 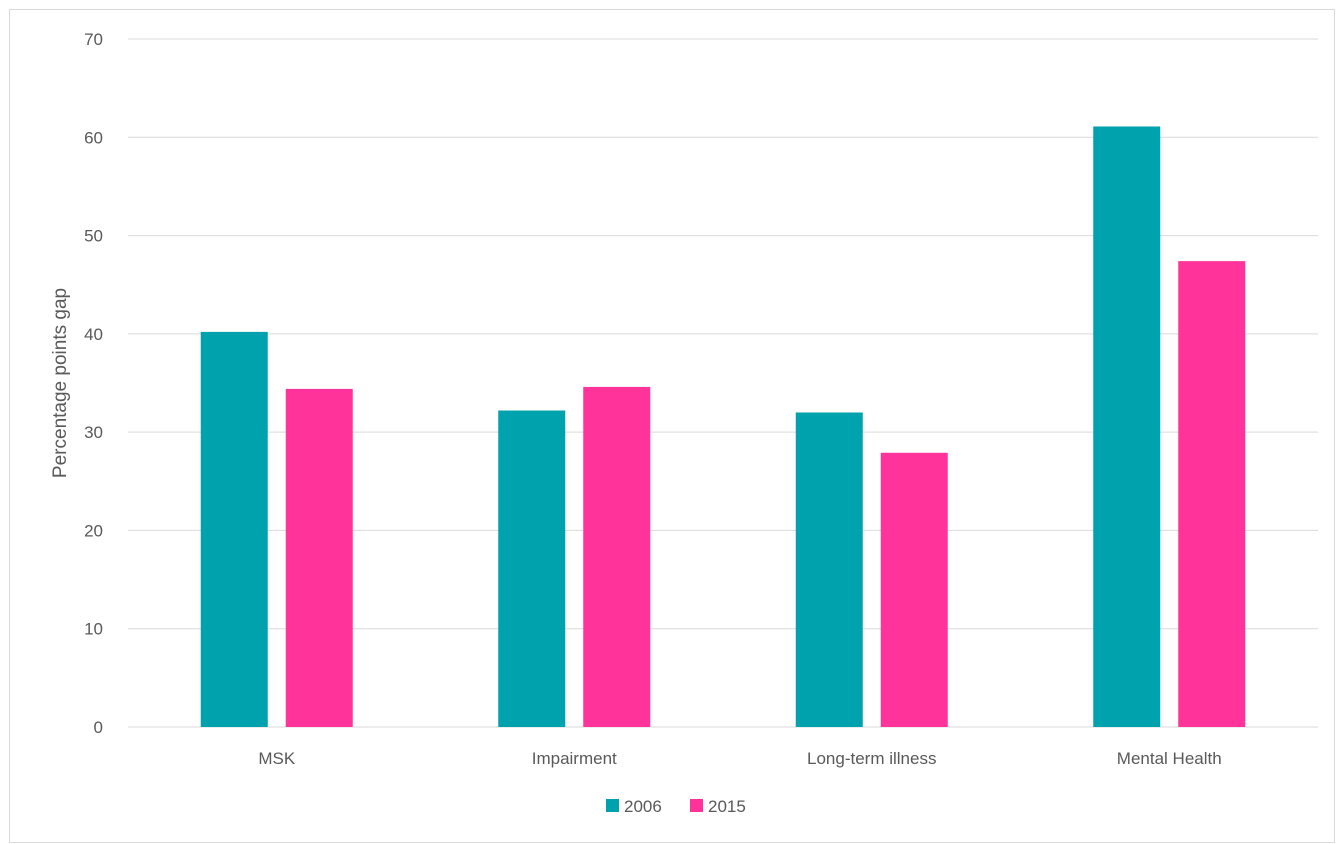 I want to click on x-tick-label: Mental Health, so click(x=1169, y=758).